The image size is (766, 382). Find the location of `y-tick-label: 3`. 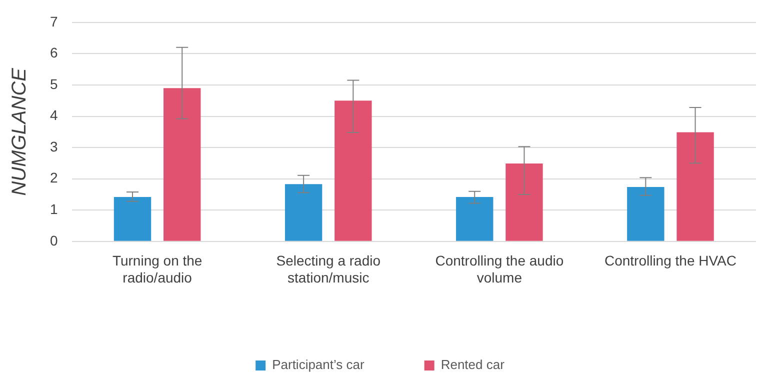

y-tick-label: 3 is located at coordinates (54, 146).